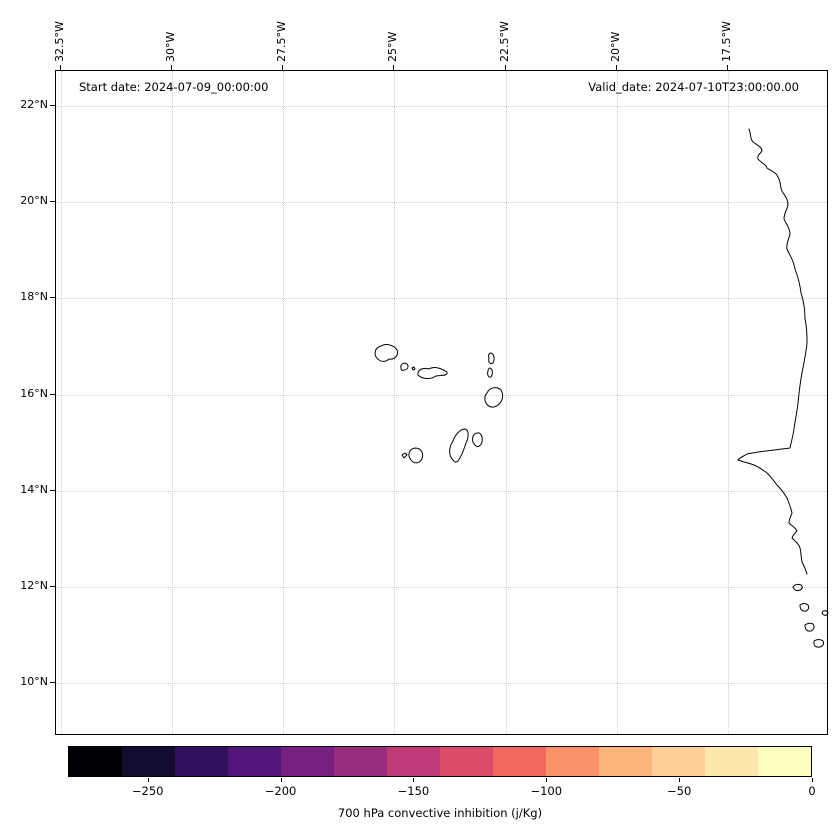 The image size is (837, 836). What do you see at coordinates (726, 41) in the screenshot?
I see `x-axis-tick-label: 17.5°W` at bounding box center [726, 41].